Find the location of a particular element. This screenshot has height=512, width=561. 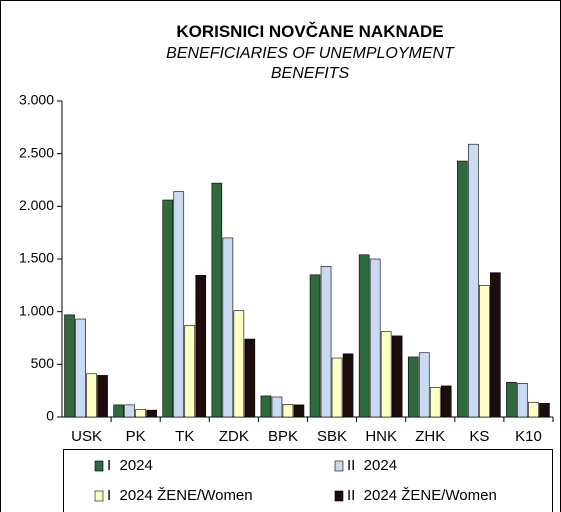

y-tick-label: 3.000 is located at coordinates (36, 100).